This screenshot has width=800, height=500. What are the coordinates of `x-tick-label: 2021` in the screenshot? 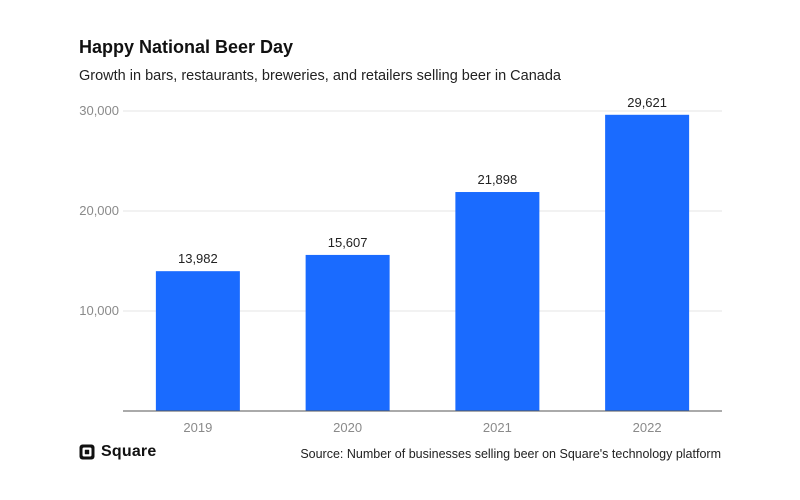 It's located at (497, 427).